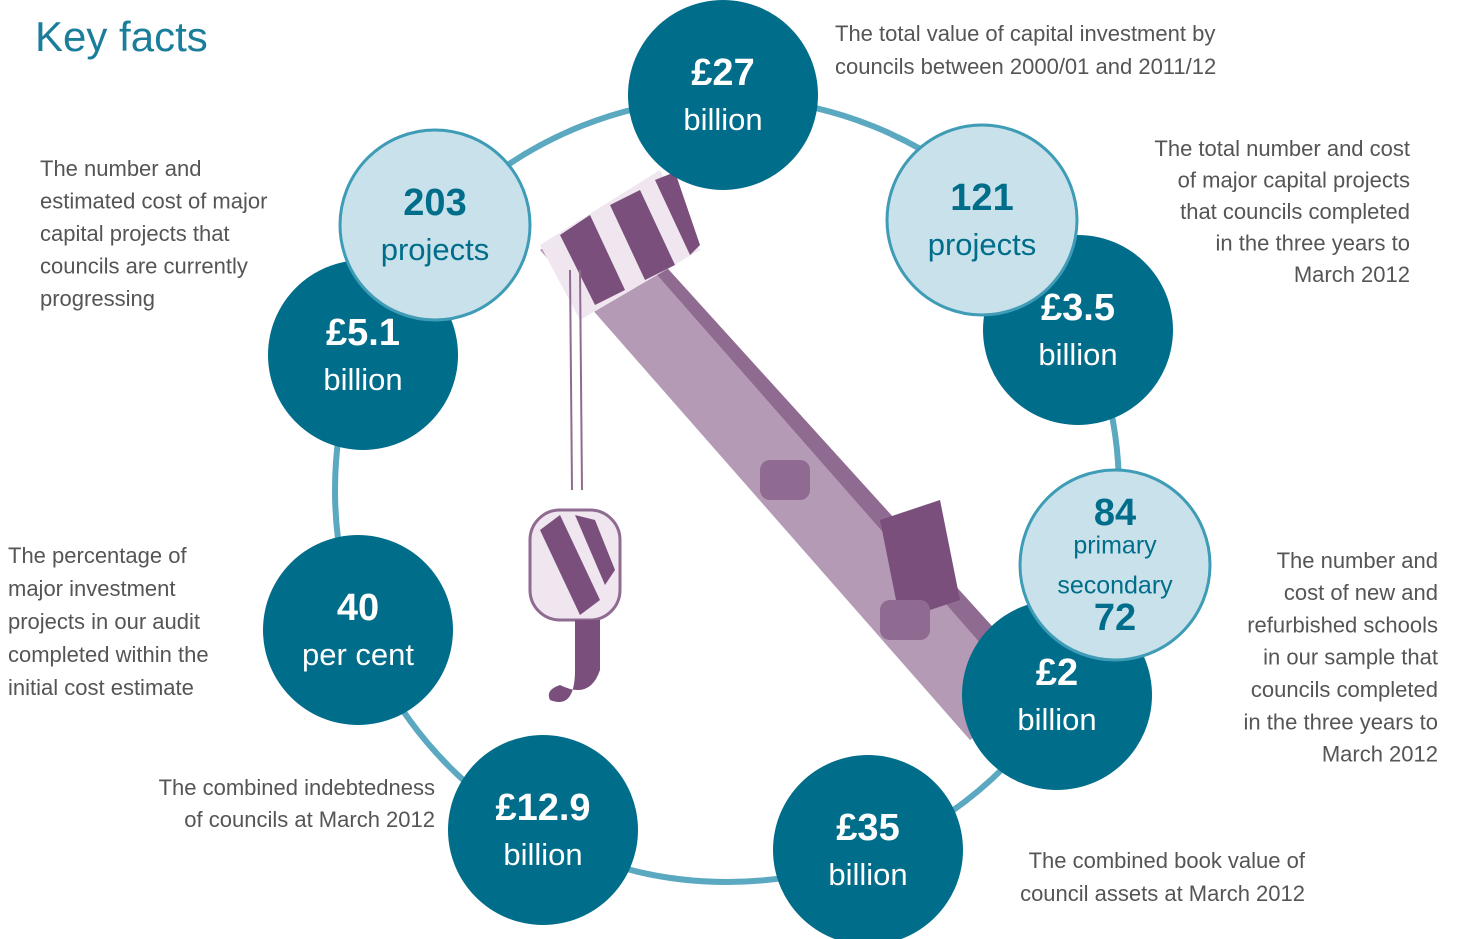  I want to click on fact-description: of councils at March 2012, so click(309, 819).